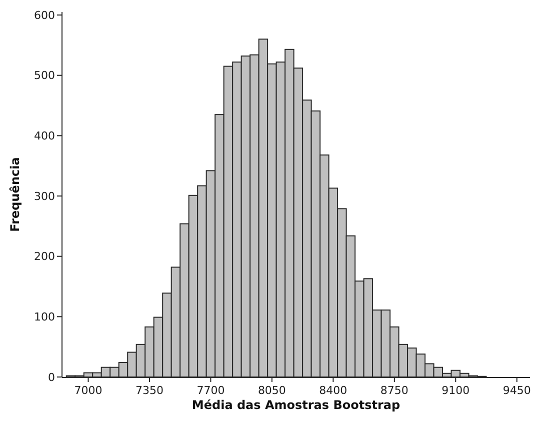 The image size is (536, 421). I want to click on x-tick-label: 7000, so click(88, 390).